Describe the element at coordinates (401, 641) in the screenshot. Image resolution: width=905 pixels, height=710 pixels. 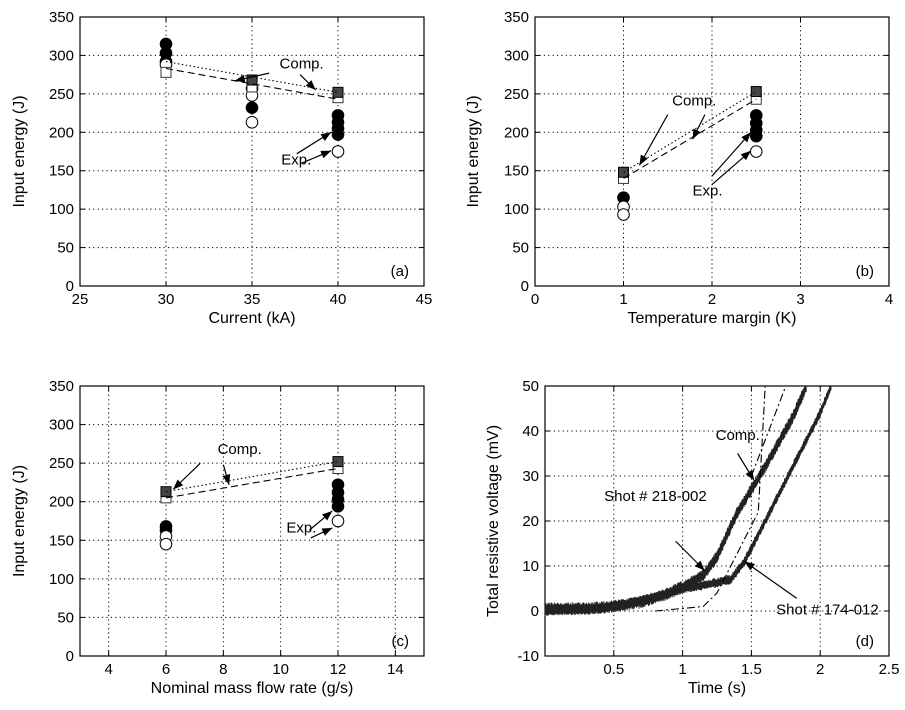
I see `panel-label: (c)` at that location.